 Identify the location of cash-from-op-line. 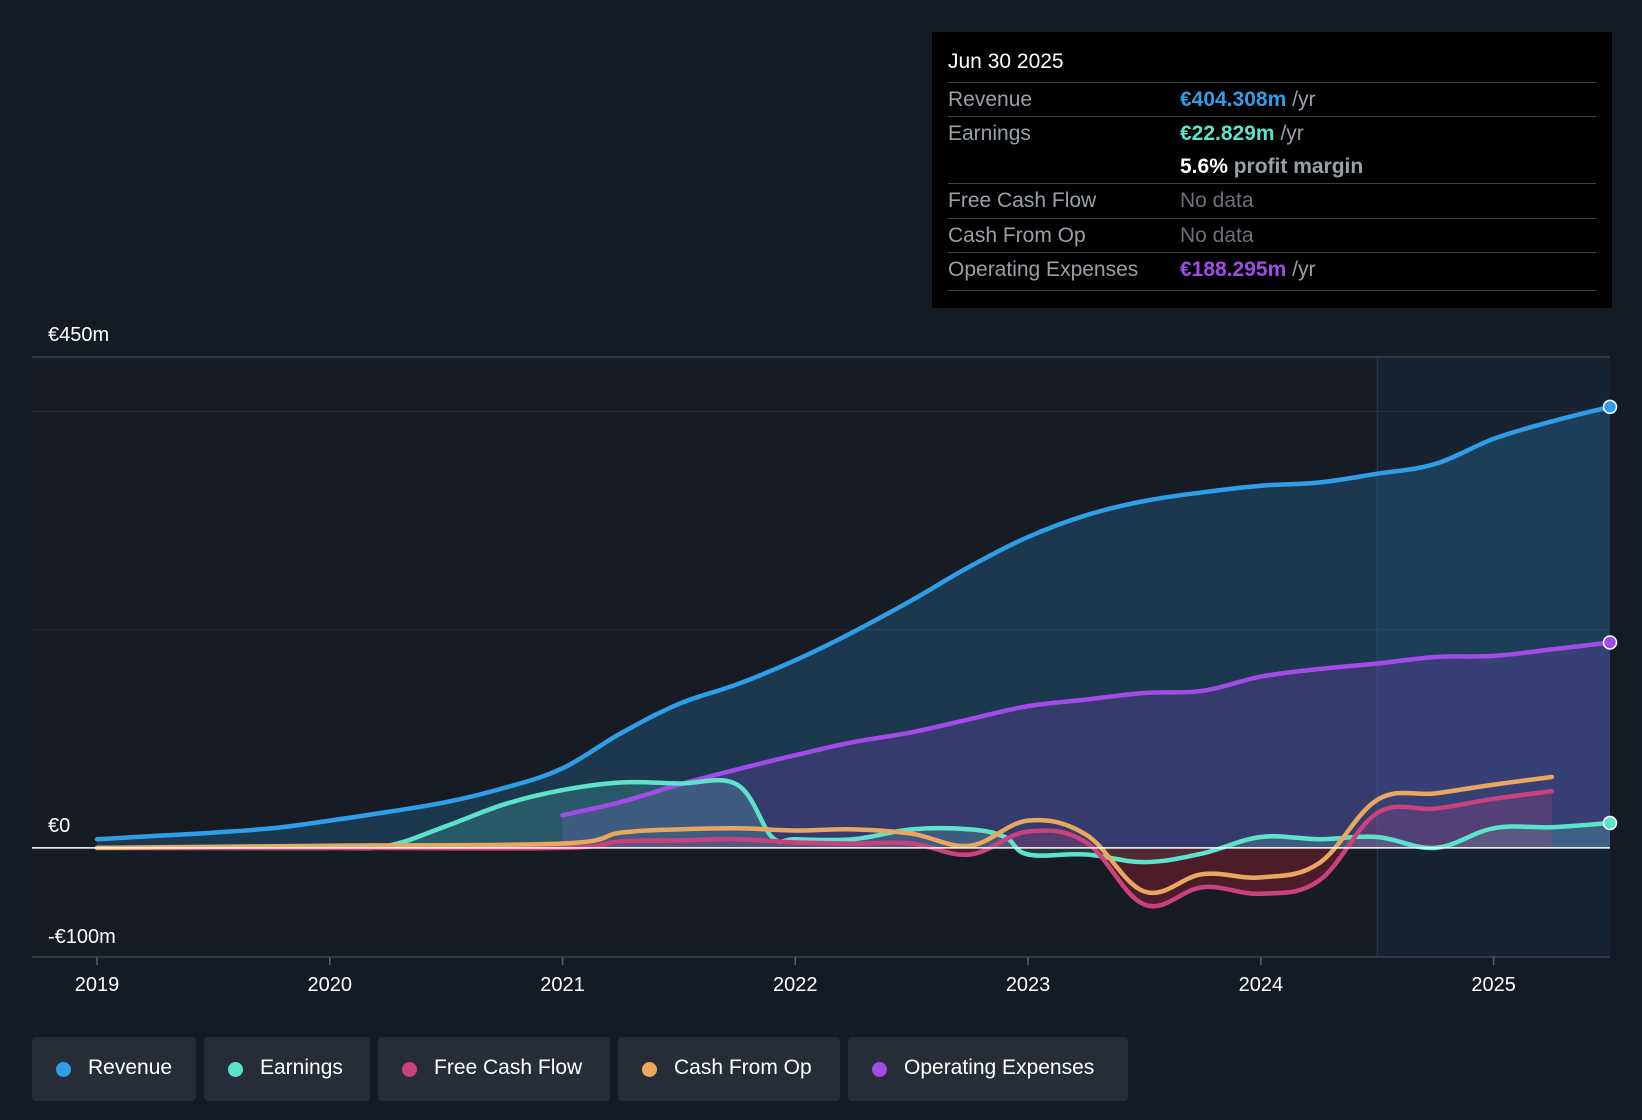
(824, 835).